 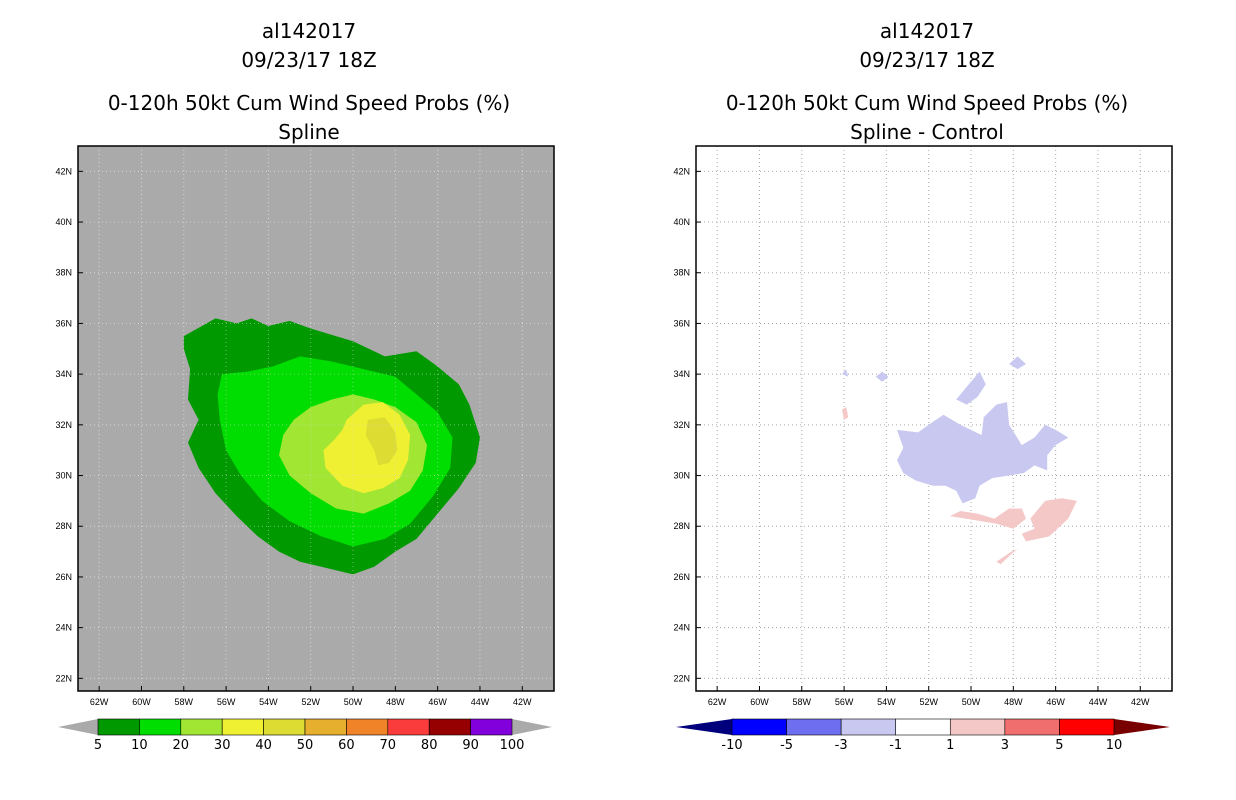 I want to click on right-ytick-label-5: 32N, so click(x=681, y=425).